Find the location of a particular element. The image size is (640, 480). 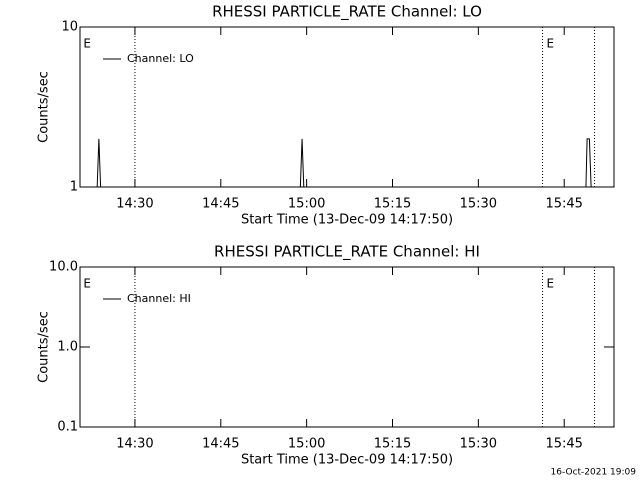

data-line is located at coordinates (344, 163).